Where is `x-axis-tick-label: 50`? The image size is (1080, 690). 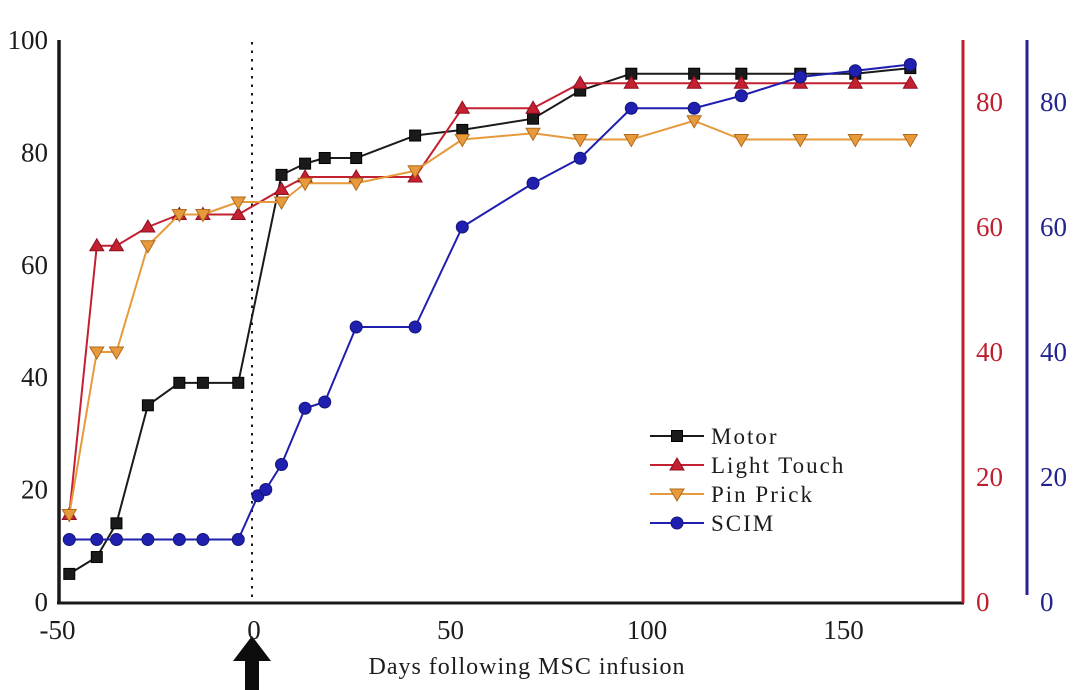 x-axis-tick-label: 50 is located at coordinates (450, 630).